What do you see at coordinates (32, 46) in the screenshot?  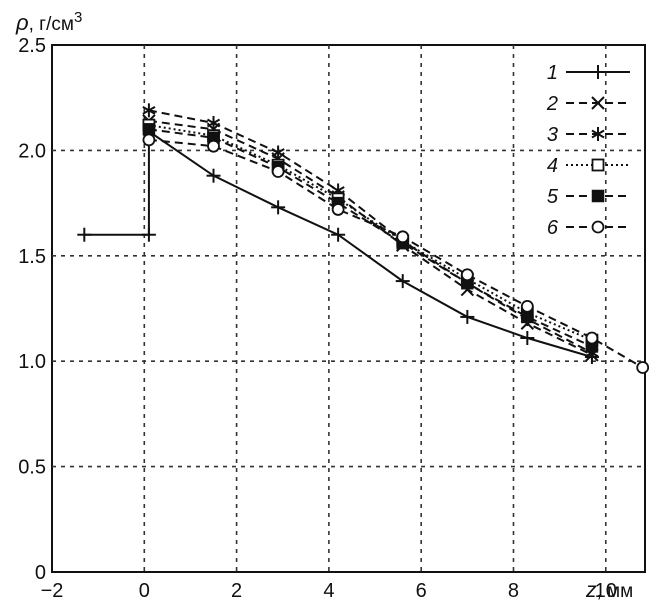 I see `y-tick-label: 2.5` at bounding box center [32, 46].